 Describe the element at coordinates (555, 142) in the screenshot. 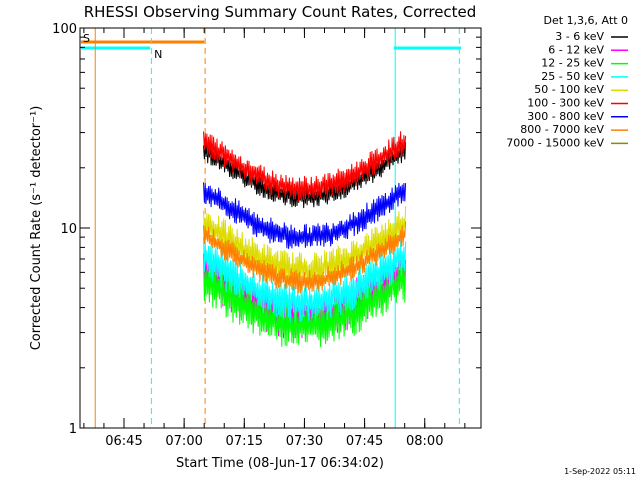

I see `legend-label: 7000 - 15000 keV` at that location.